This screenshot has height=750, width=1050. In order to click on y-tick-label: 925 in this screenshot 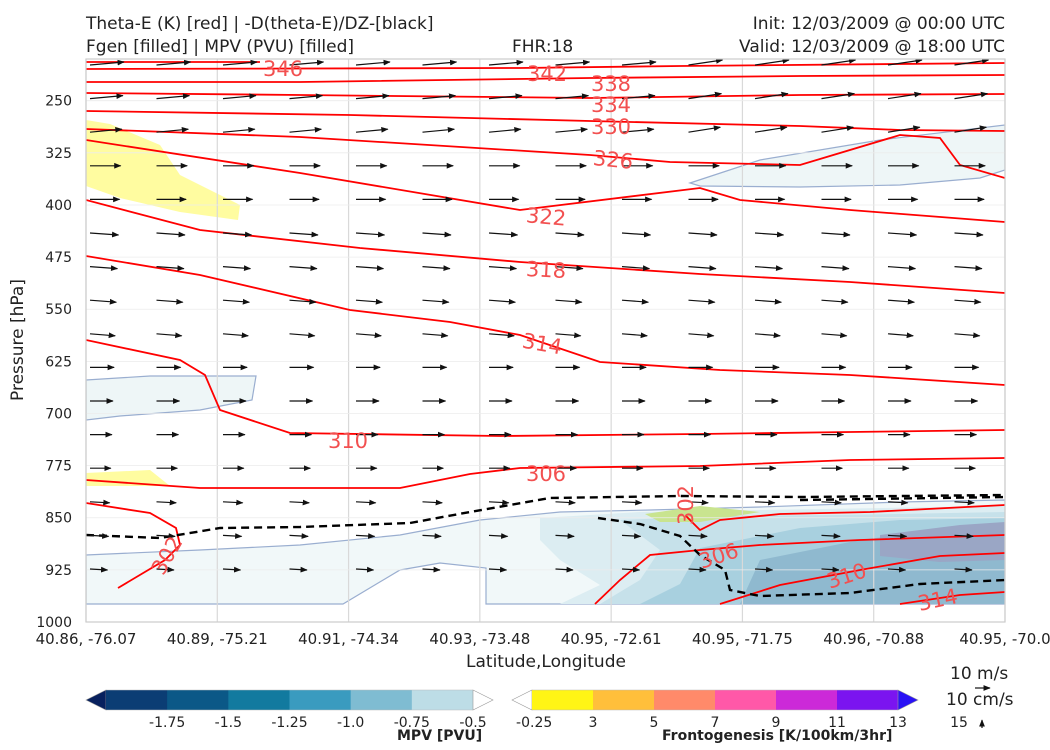, I will do `click(58, 571)`.